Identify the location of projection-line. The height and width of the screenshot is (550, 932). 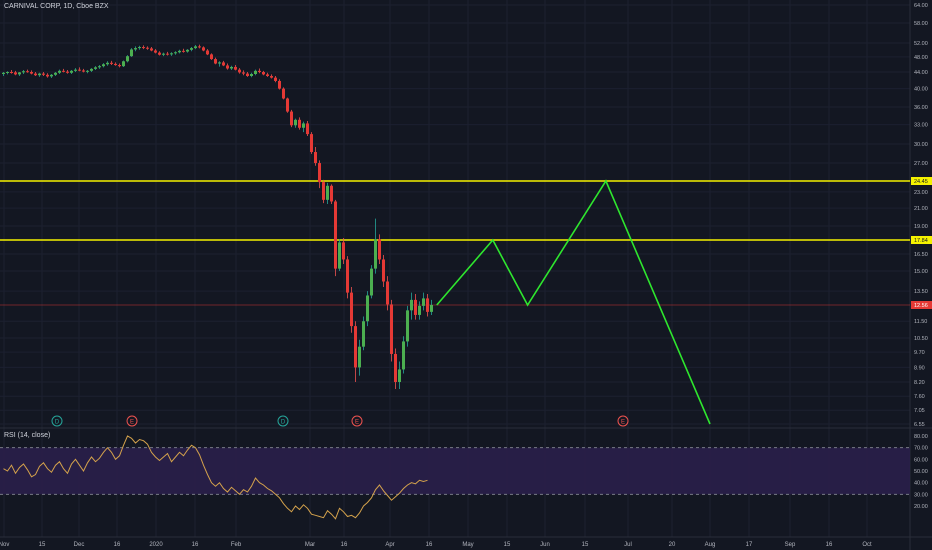
(573, 302).